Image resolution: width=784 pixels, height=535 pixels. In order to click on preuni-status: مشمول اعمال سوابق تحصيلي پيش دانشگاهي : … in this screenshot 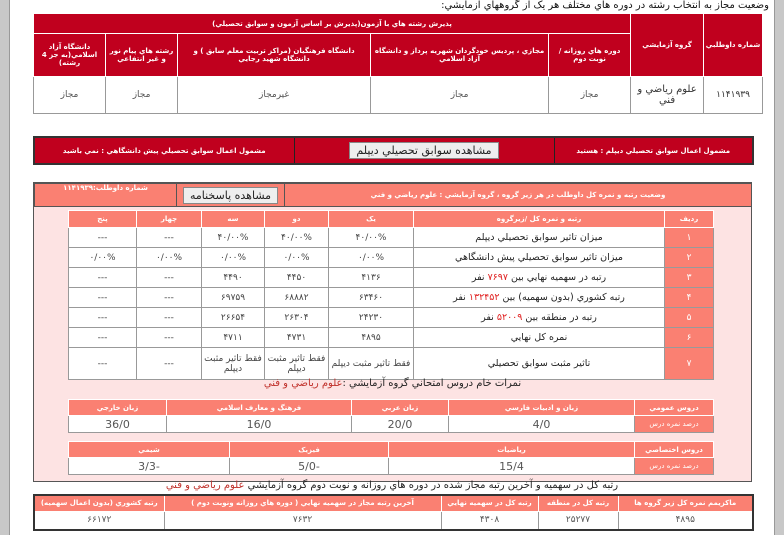, I will do `click(164, 150)`.